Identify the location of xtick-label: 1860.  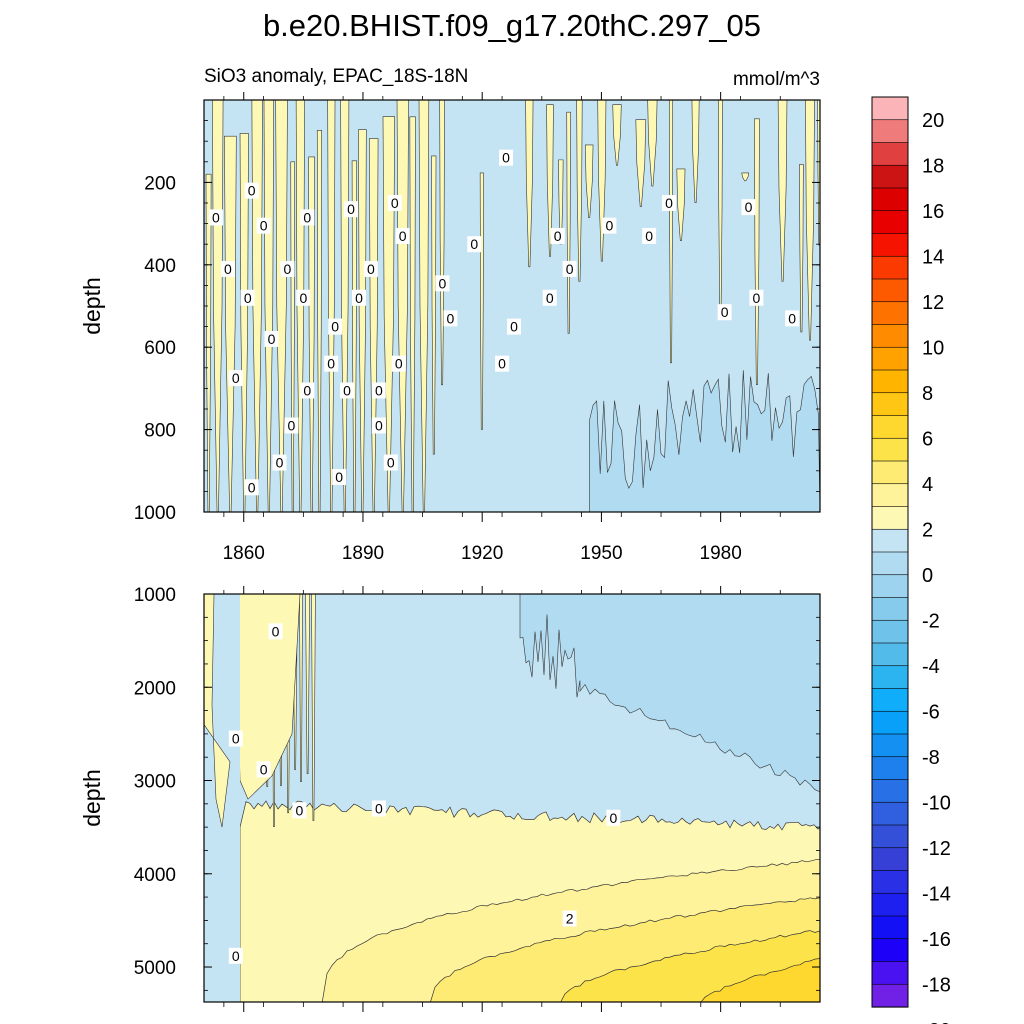
(244, 553).